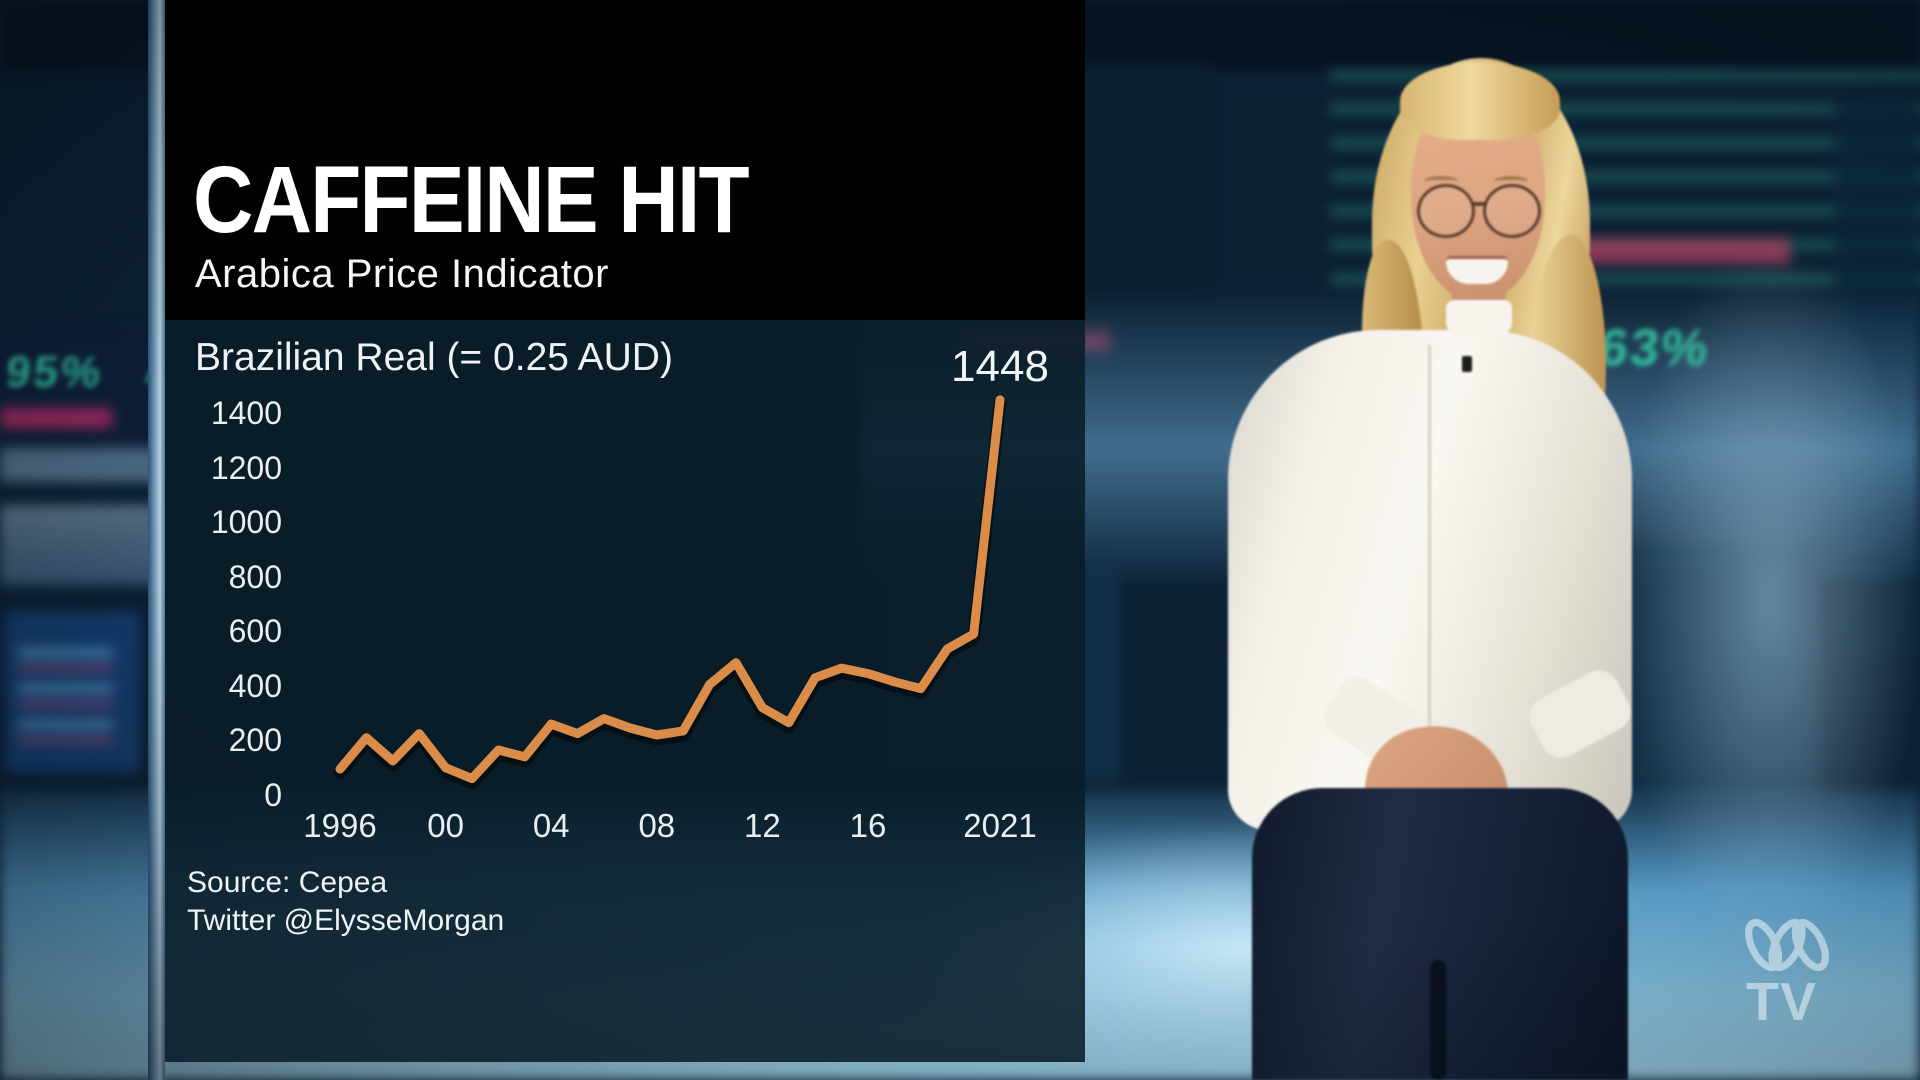 This screenshot has width=1920, height=1080. What do you see at coordinates (1787, 945) in the screenshot?
I see `abc-lissajous-icon` at bounding box center [1787, 945].